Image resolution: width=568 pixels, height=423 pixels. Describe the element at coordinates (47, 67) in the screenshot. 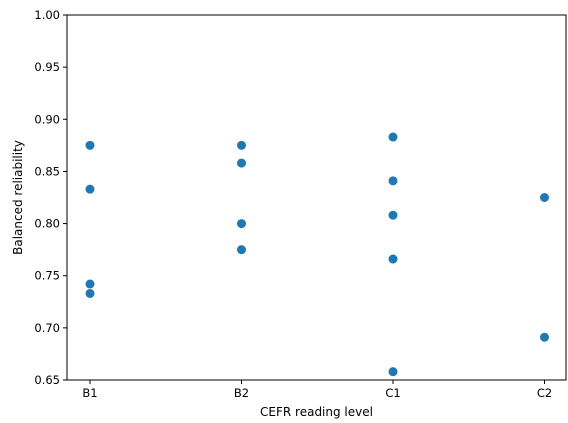

I see `y-tick-label: 0.95` at that location.